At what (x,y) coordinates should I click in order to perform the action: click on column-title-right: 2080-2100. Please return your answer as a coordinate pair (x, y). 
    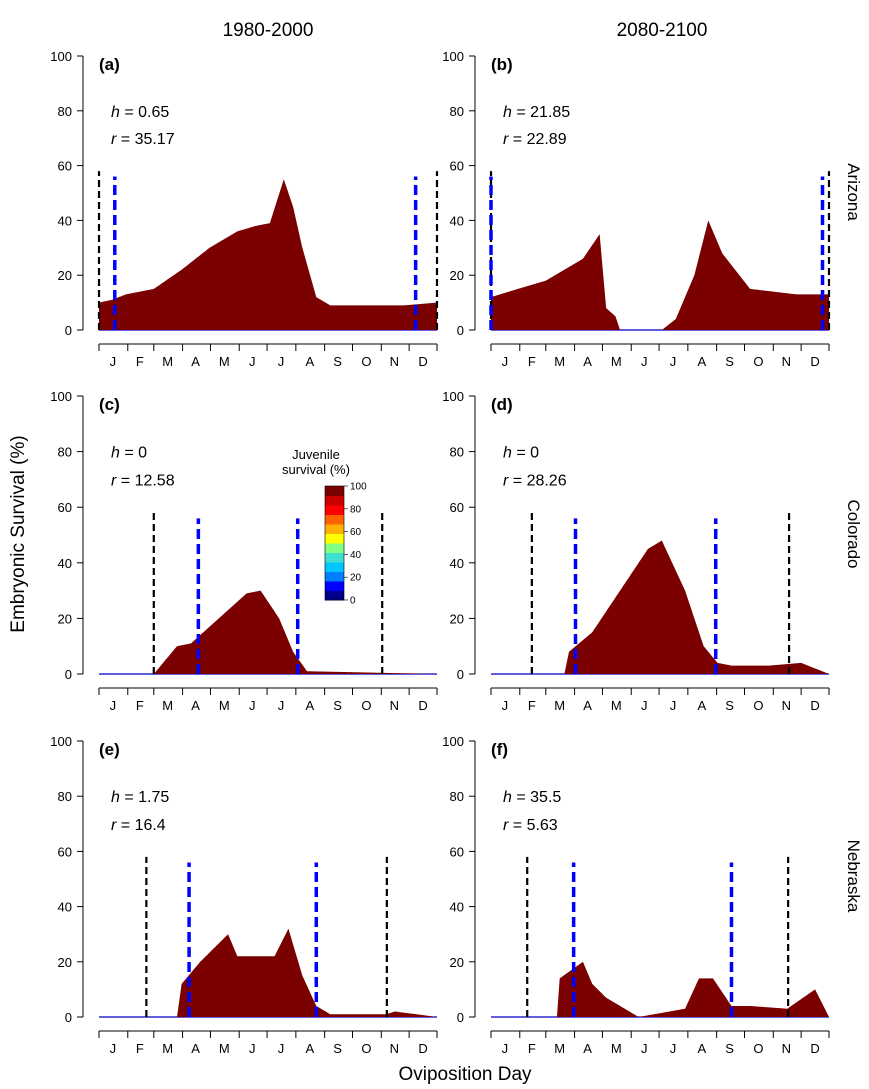
    Looking at the image, I should click on (662, 30).